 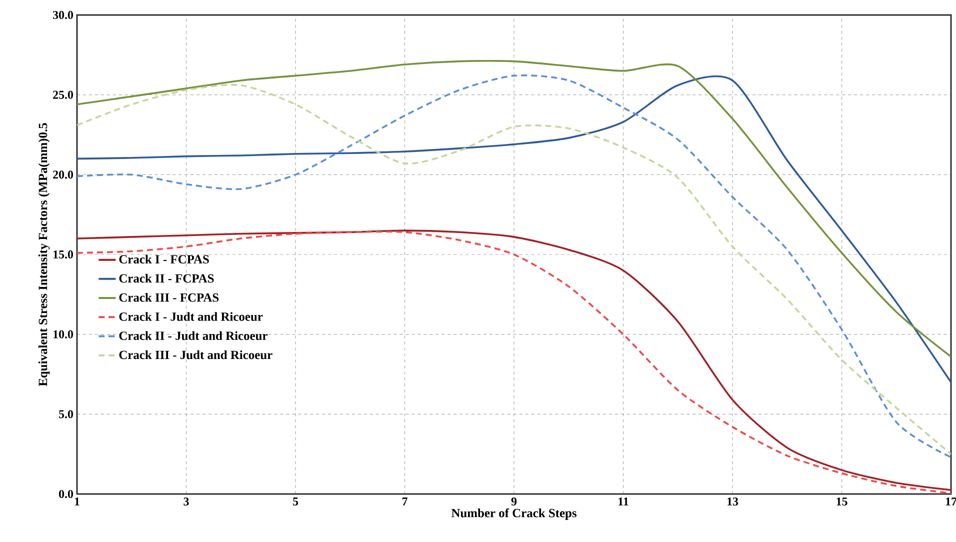 What do you see at coordinates (842, 502) in the screenshot?
I see `x-tick-label: 15` at bounding box center [842, 502].